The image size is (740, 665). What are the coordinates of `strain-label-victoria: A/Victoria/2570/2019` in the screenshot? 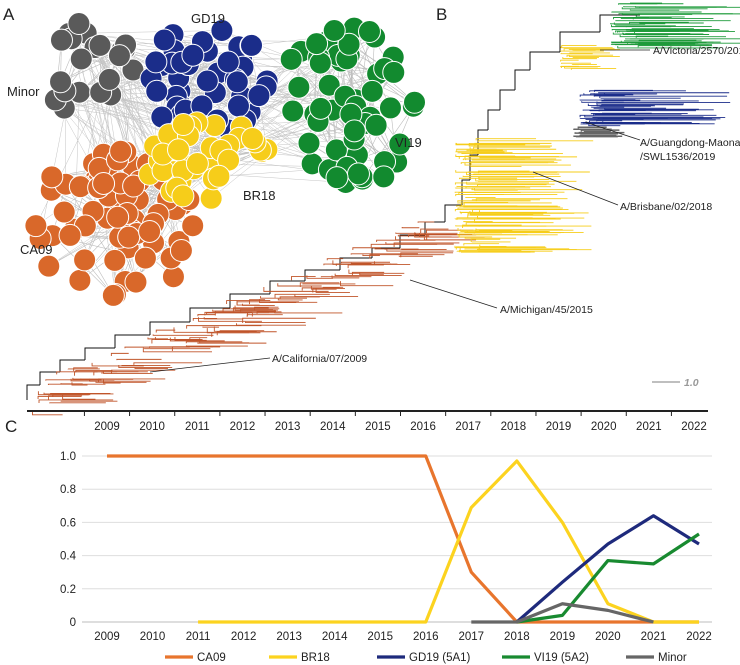 It's located at (696, 51).